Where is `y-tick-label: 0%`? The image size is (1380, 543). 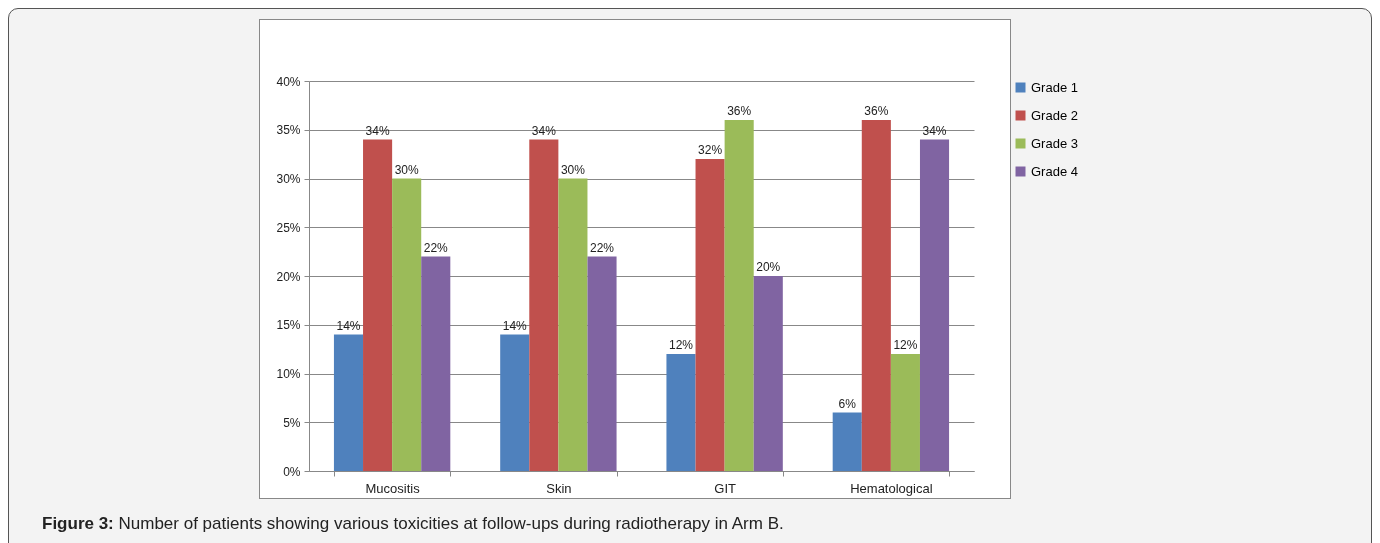
y-tick-label: 0% is located at coordinates (292, 471).